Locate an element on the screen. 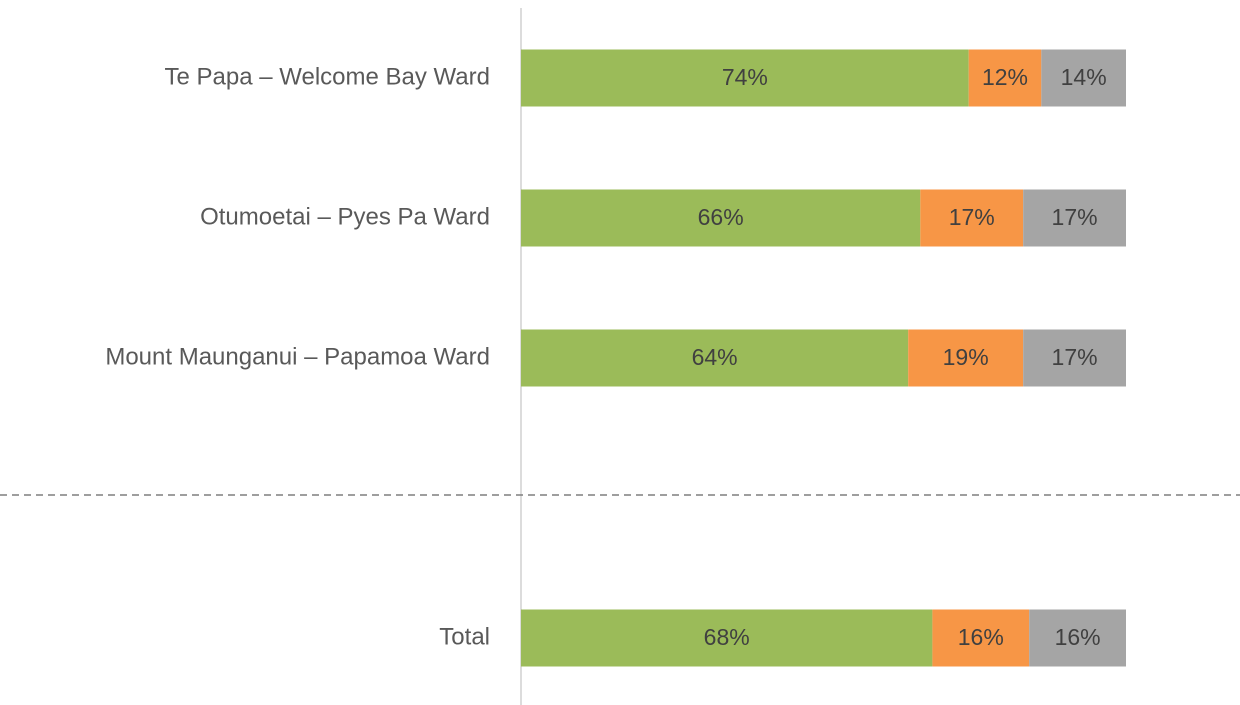 The width and height of the screenshot is (1240, 705). category-label: Otumoetai – Pyes Pa Ward is located at coordinates (345, 216).